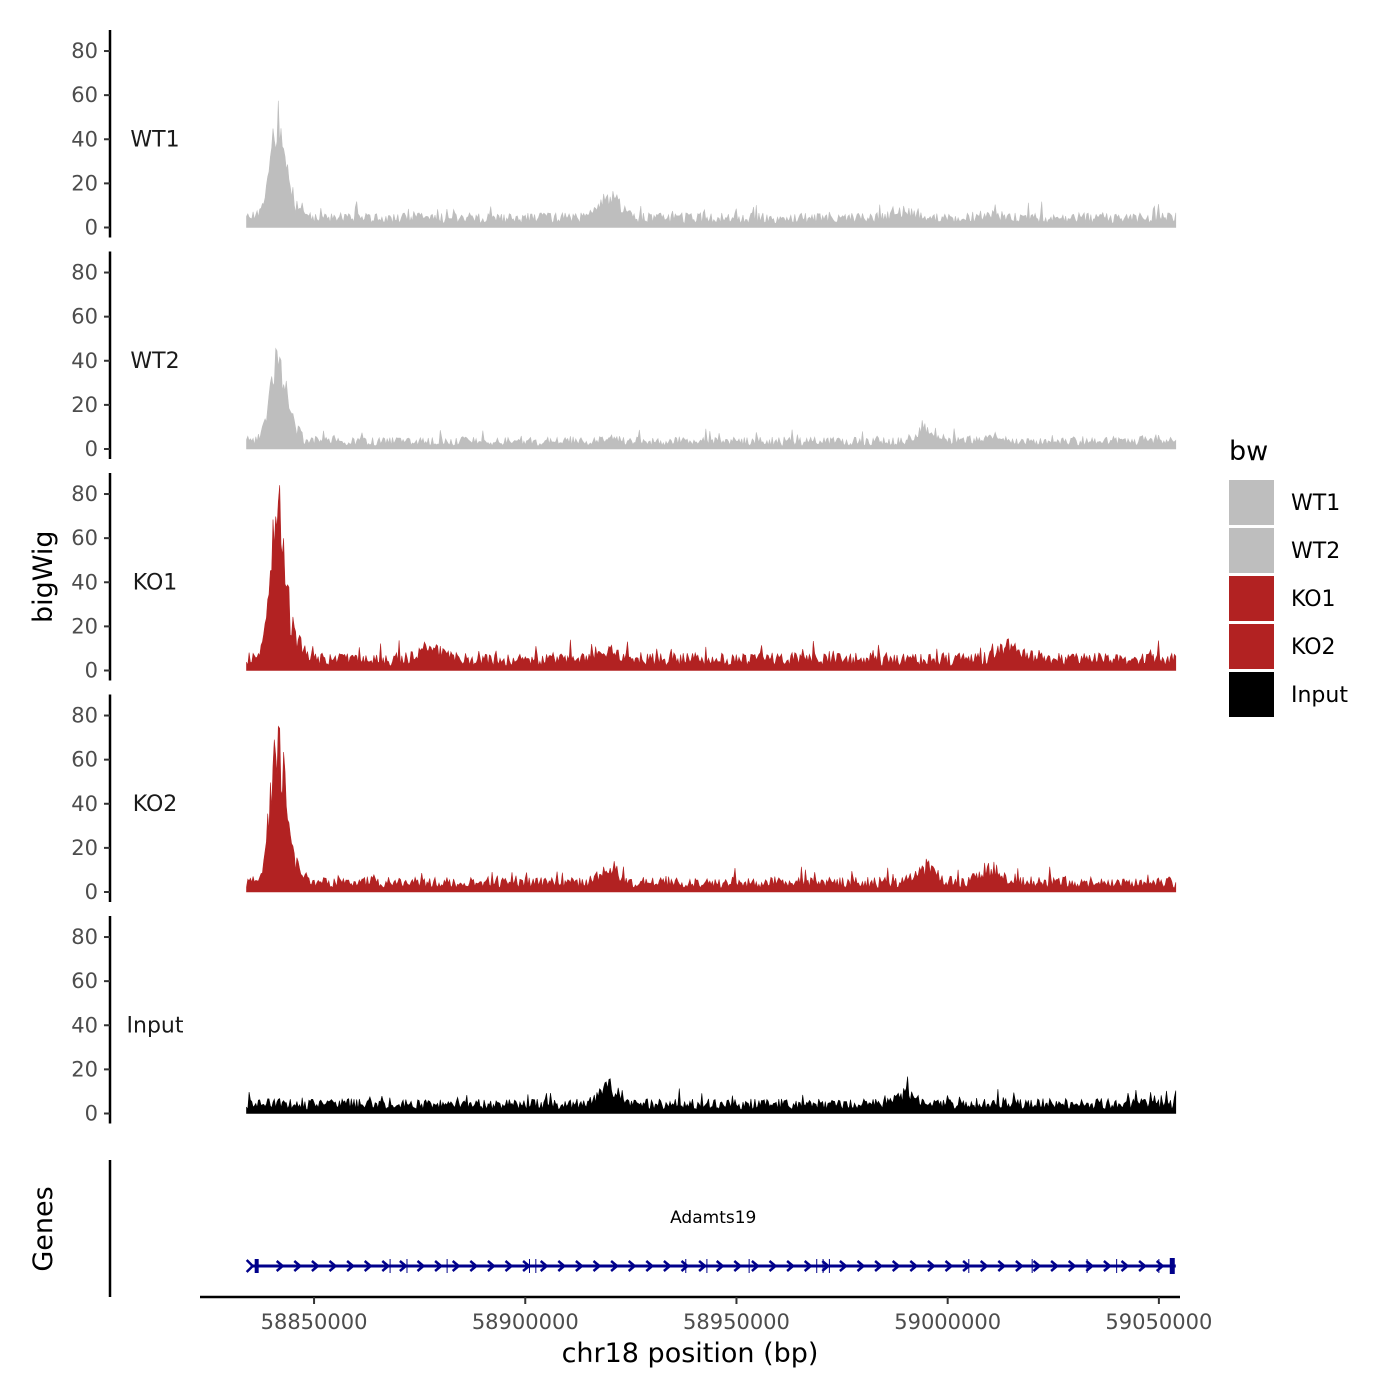 The width and height of the screenshot is (1400, 1400). What do you see at coordinates (249, 1263) in the screenshot?
I see `gene-start-mark` at bounding box center [249, 1263].